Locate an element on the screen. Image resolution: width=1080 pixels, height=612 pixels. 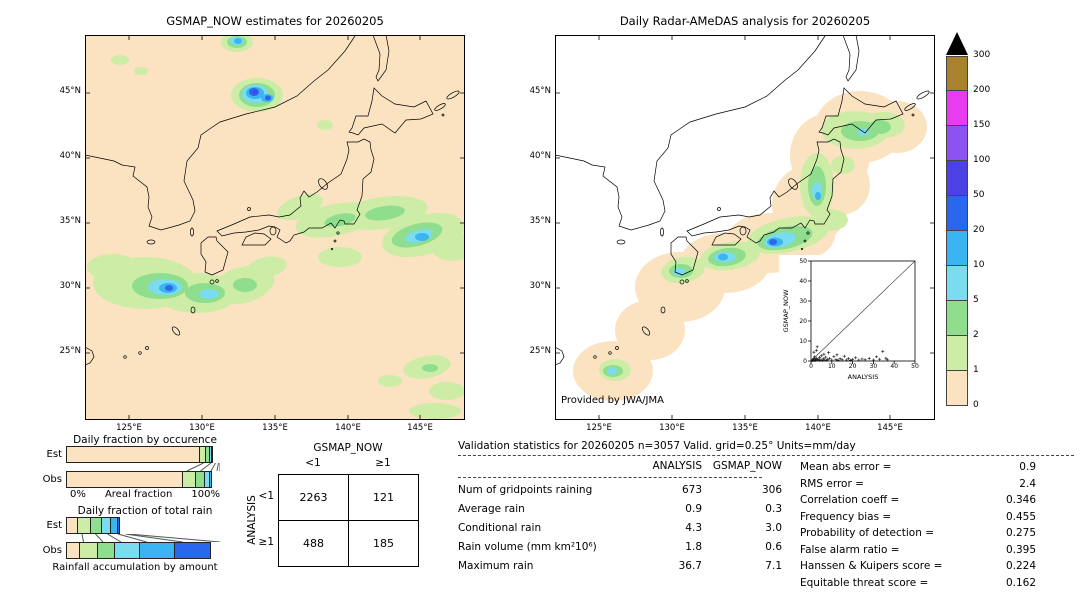
colorbar-label: 200 is located at coordinates (982, 90).